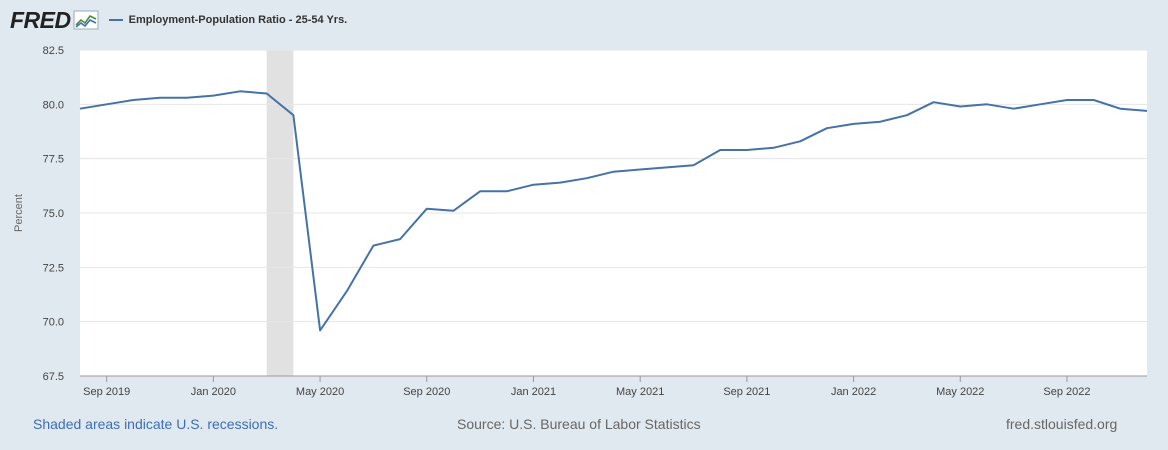 This screenshot has height=450, width=1168. Describe the element at coordinates (53, 160) in the screenshot. I see `y-tick-label: 77.5` at that location.